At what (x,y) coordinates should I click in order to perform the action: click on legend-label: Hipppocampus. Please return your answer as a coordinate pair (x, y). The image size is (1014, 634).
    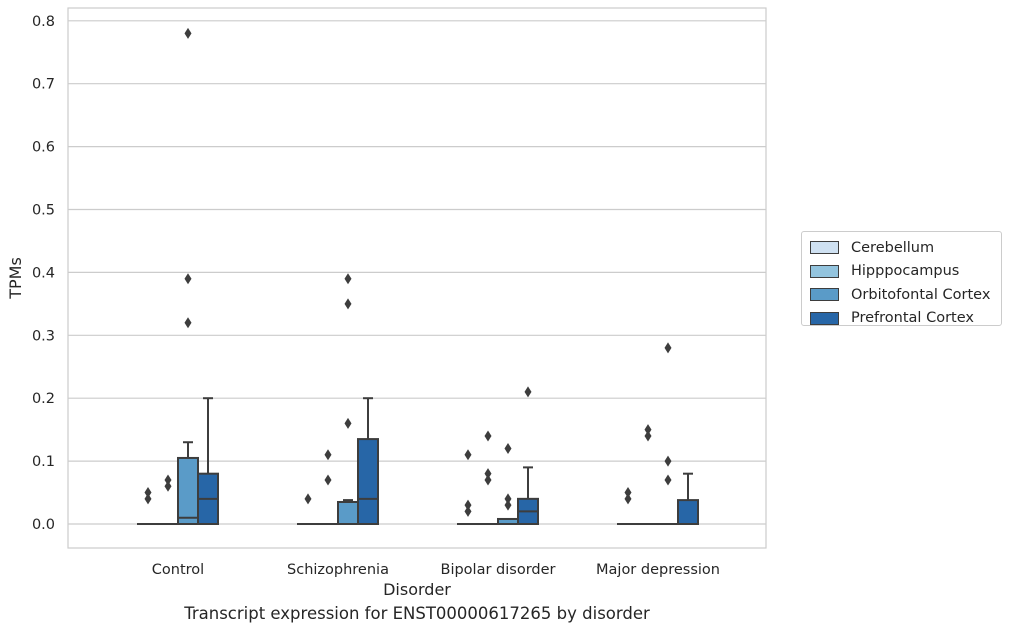
    Looking at the image, I should click on (905, 271).